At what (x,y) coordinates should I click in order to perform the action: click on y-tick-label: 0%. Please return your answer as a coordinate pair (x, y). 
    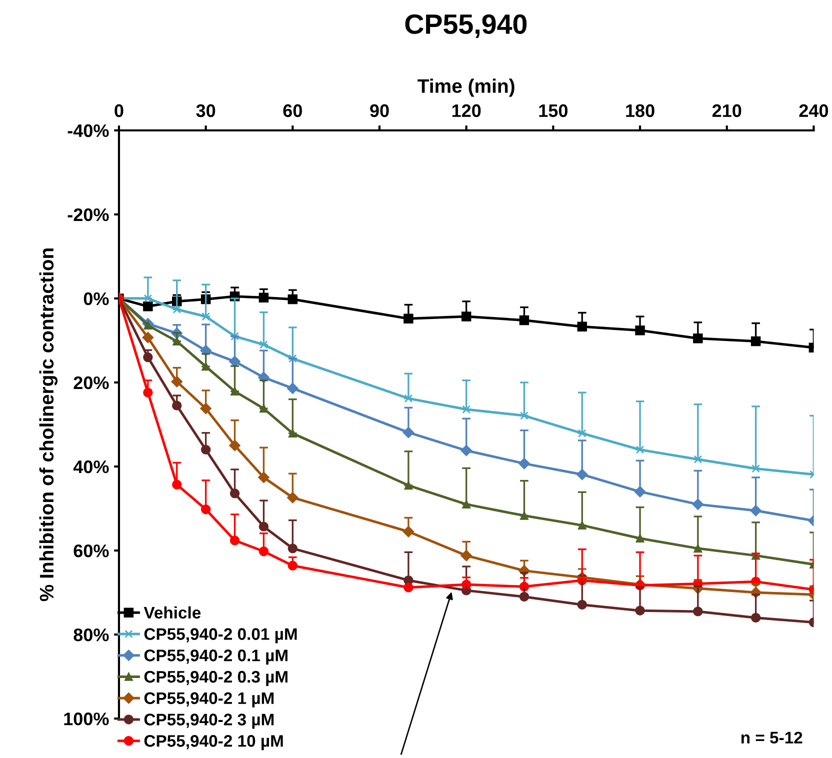
    Looking at the image, I should click on (96, 299).